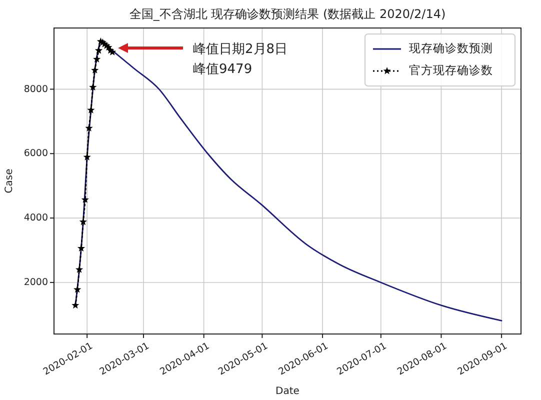  What do you see at coordinates (288, 391) in the screenshot?
I see `x-axis-title: Date` at bounding box center [288, 391].